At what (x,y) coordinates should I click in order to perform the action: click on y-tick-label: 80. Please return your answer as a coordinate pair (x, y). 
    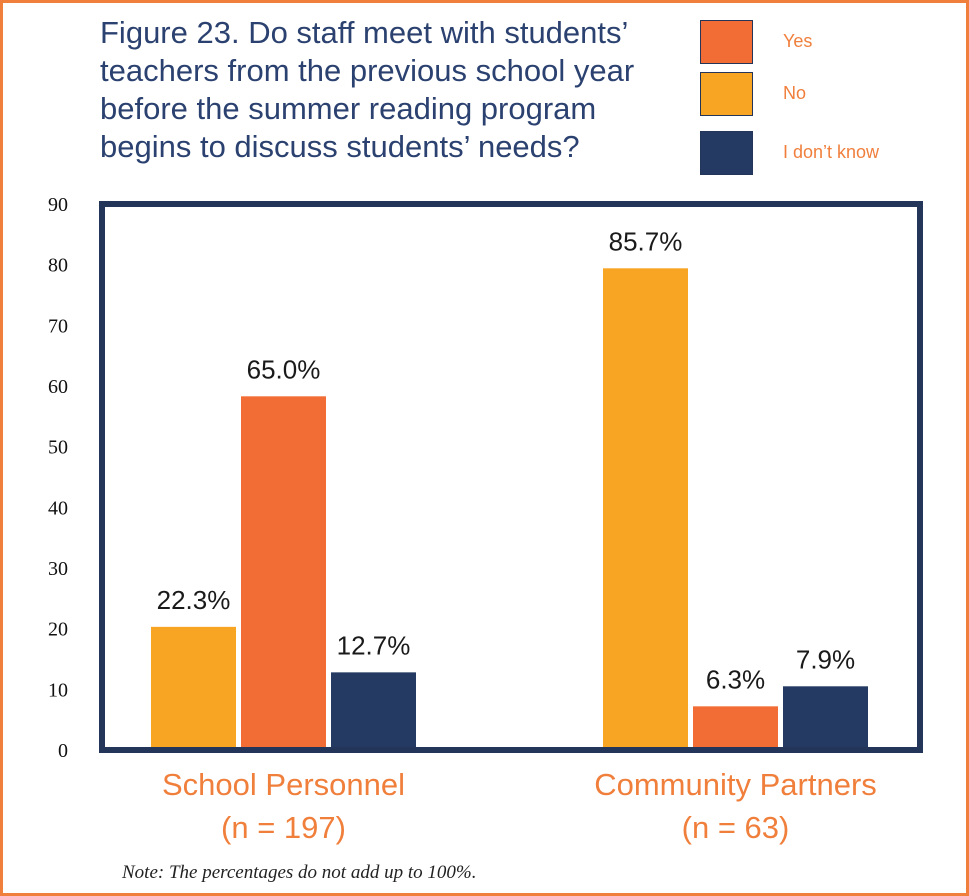
    Looking at the image, I should click on (58, 266).